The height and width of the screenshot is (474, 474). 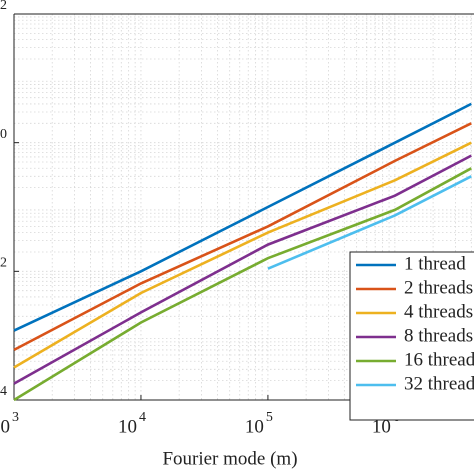 I want to click on legend-label: 2 threads, so click(x=438, y=287).